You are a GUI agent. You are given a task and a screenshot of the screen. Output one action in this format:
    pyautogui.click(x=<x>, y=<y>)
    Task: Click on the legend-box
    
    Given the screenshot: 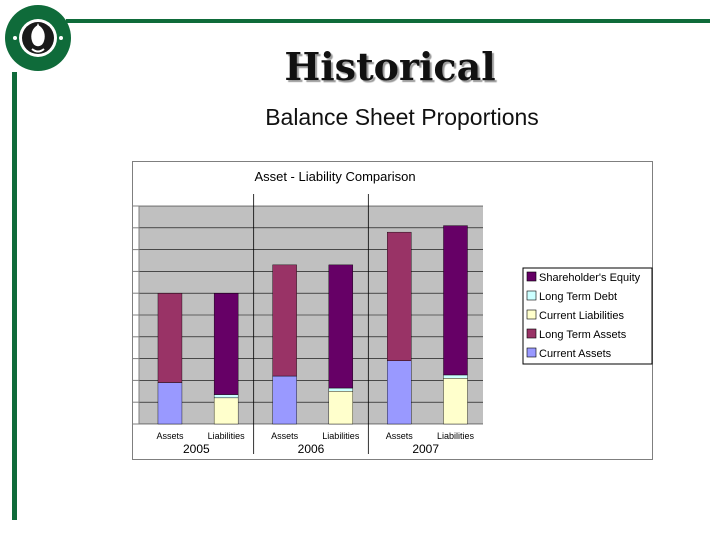 What is the action you would take?
    pyautogui.click(x=587, y=316)
    